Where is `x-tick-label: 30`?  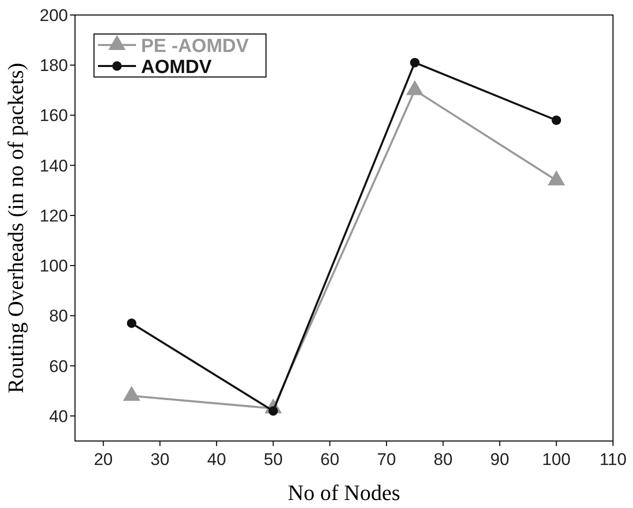
x-tick-label: 30 is located at coordinates (160, 459).